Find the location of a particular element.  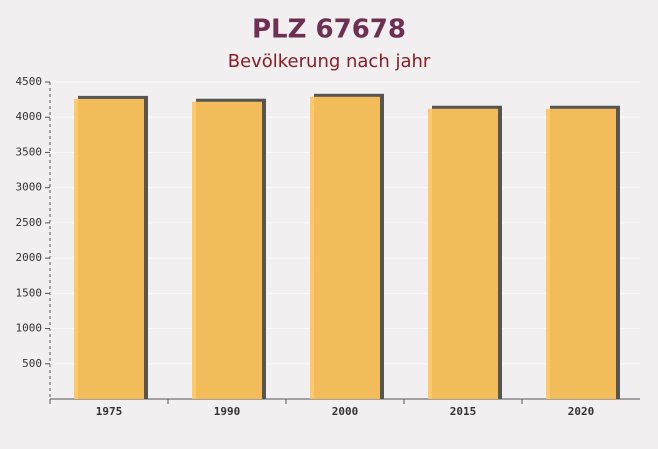

y-tick-label: 1000 is located at coordinates (29, 328).